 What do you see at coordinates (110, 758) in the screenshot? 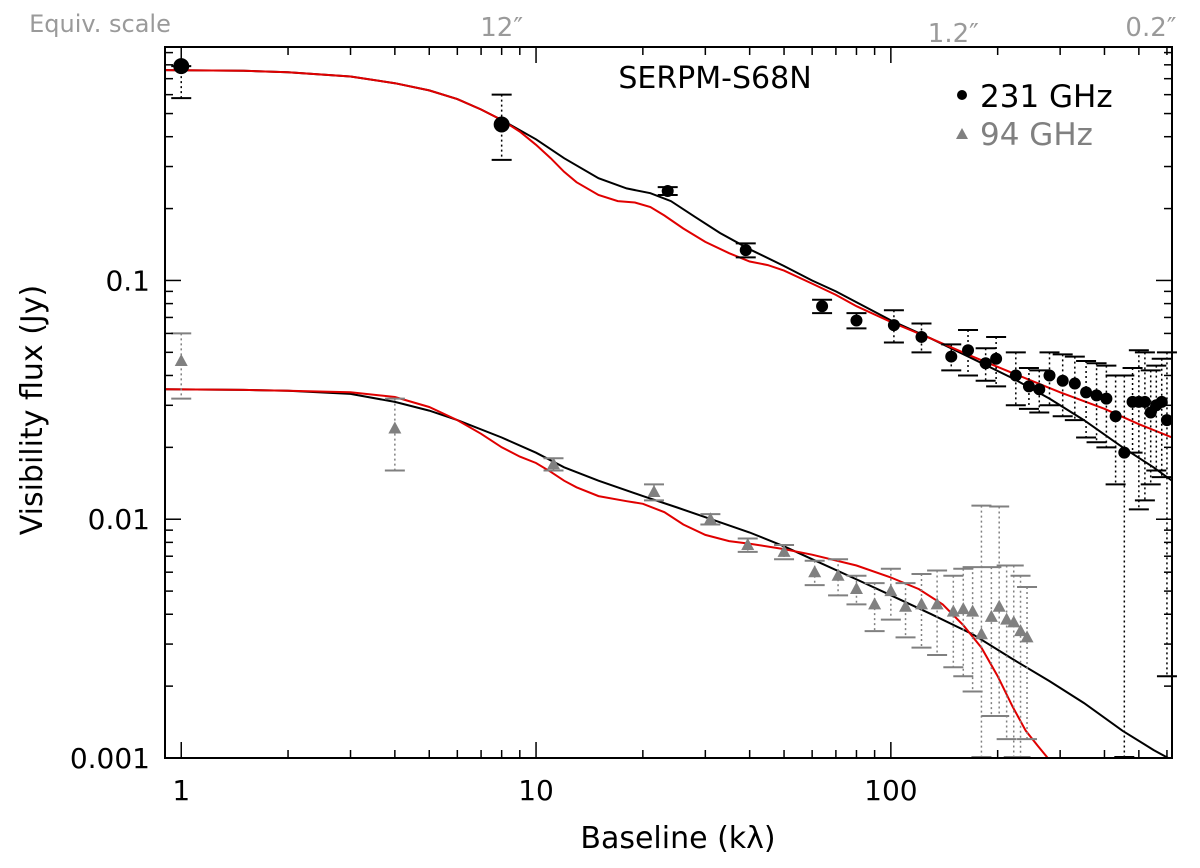
I see `y-tick-label: 0.001` at bounding box center [110, 758].